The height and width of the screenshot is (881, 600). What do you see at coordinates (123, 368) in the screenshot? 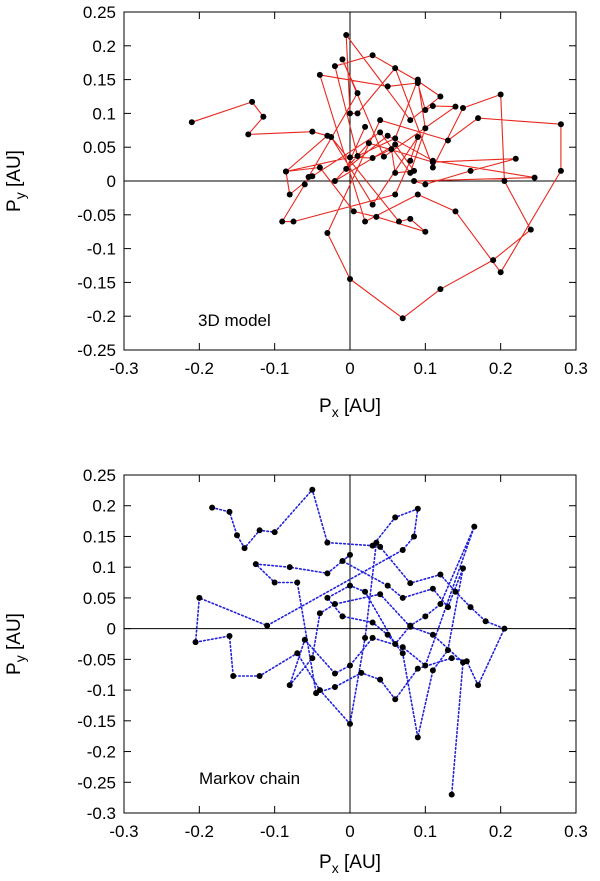
I see `x-tick-label: -0.3` at bounding box center [123, 368].